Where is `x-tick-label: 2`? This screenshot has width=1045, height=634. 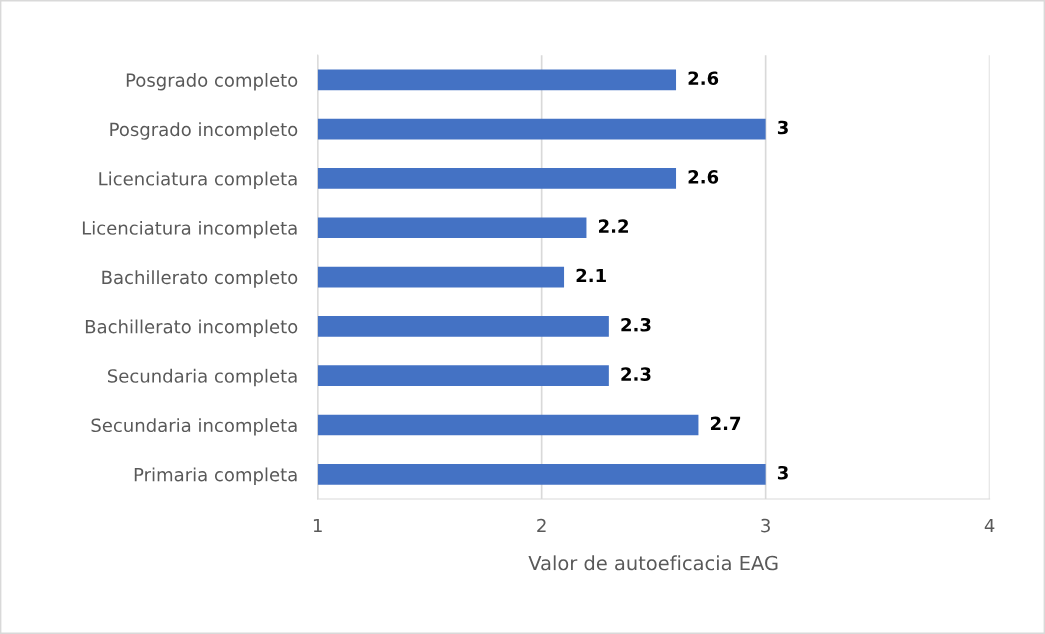 x-tick-label: 2 is located at coordinates (541, 525).